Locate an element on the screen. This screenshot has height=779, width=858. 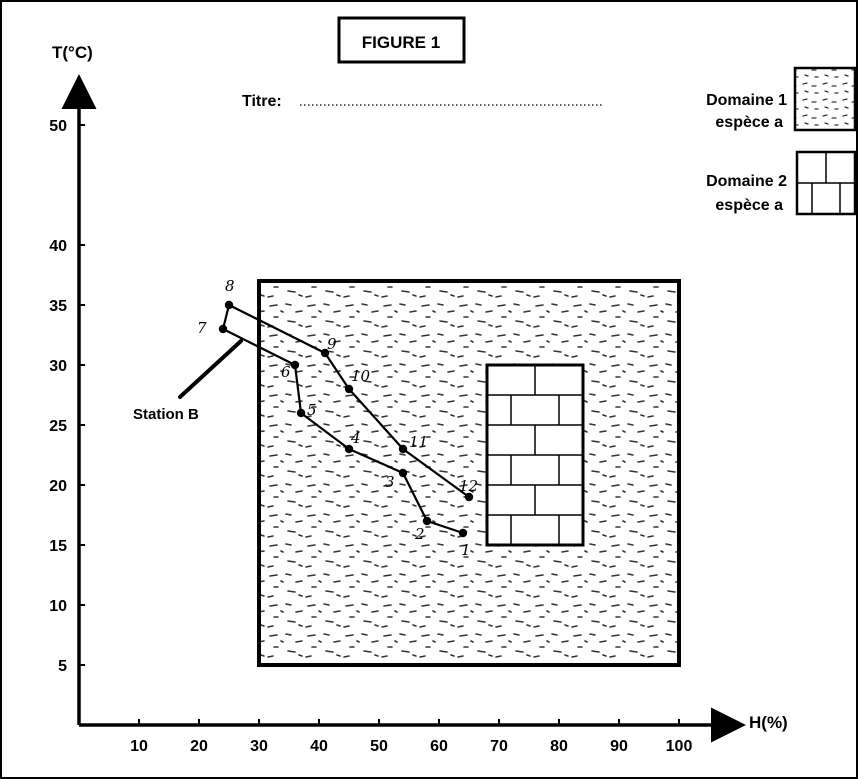
x-tick-label: 30 is located at coordinates (259, 746).